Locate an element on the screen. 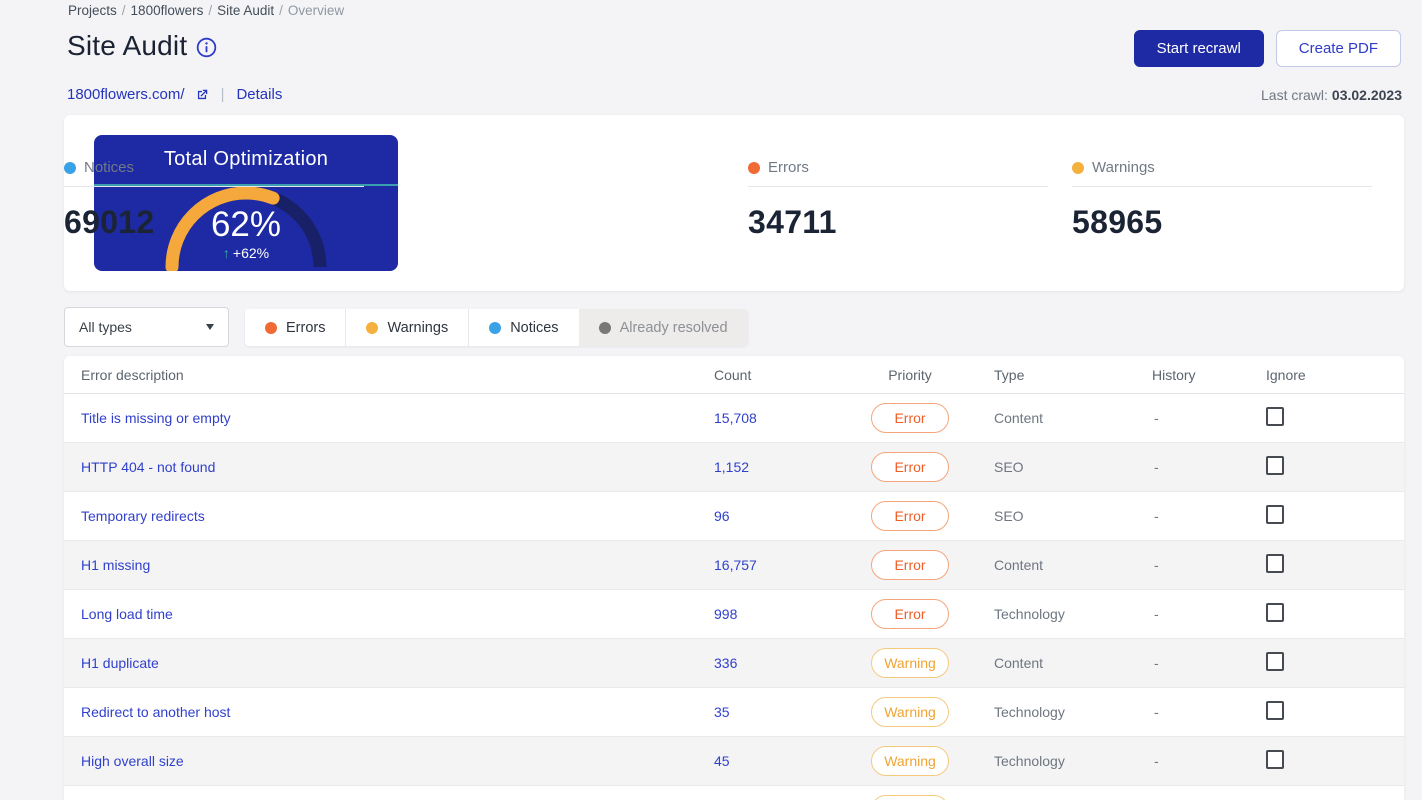 The width and height of the screenshot is (1422, 800). column-header-history: History is located at coordinates (1174, 374).